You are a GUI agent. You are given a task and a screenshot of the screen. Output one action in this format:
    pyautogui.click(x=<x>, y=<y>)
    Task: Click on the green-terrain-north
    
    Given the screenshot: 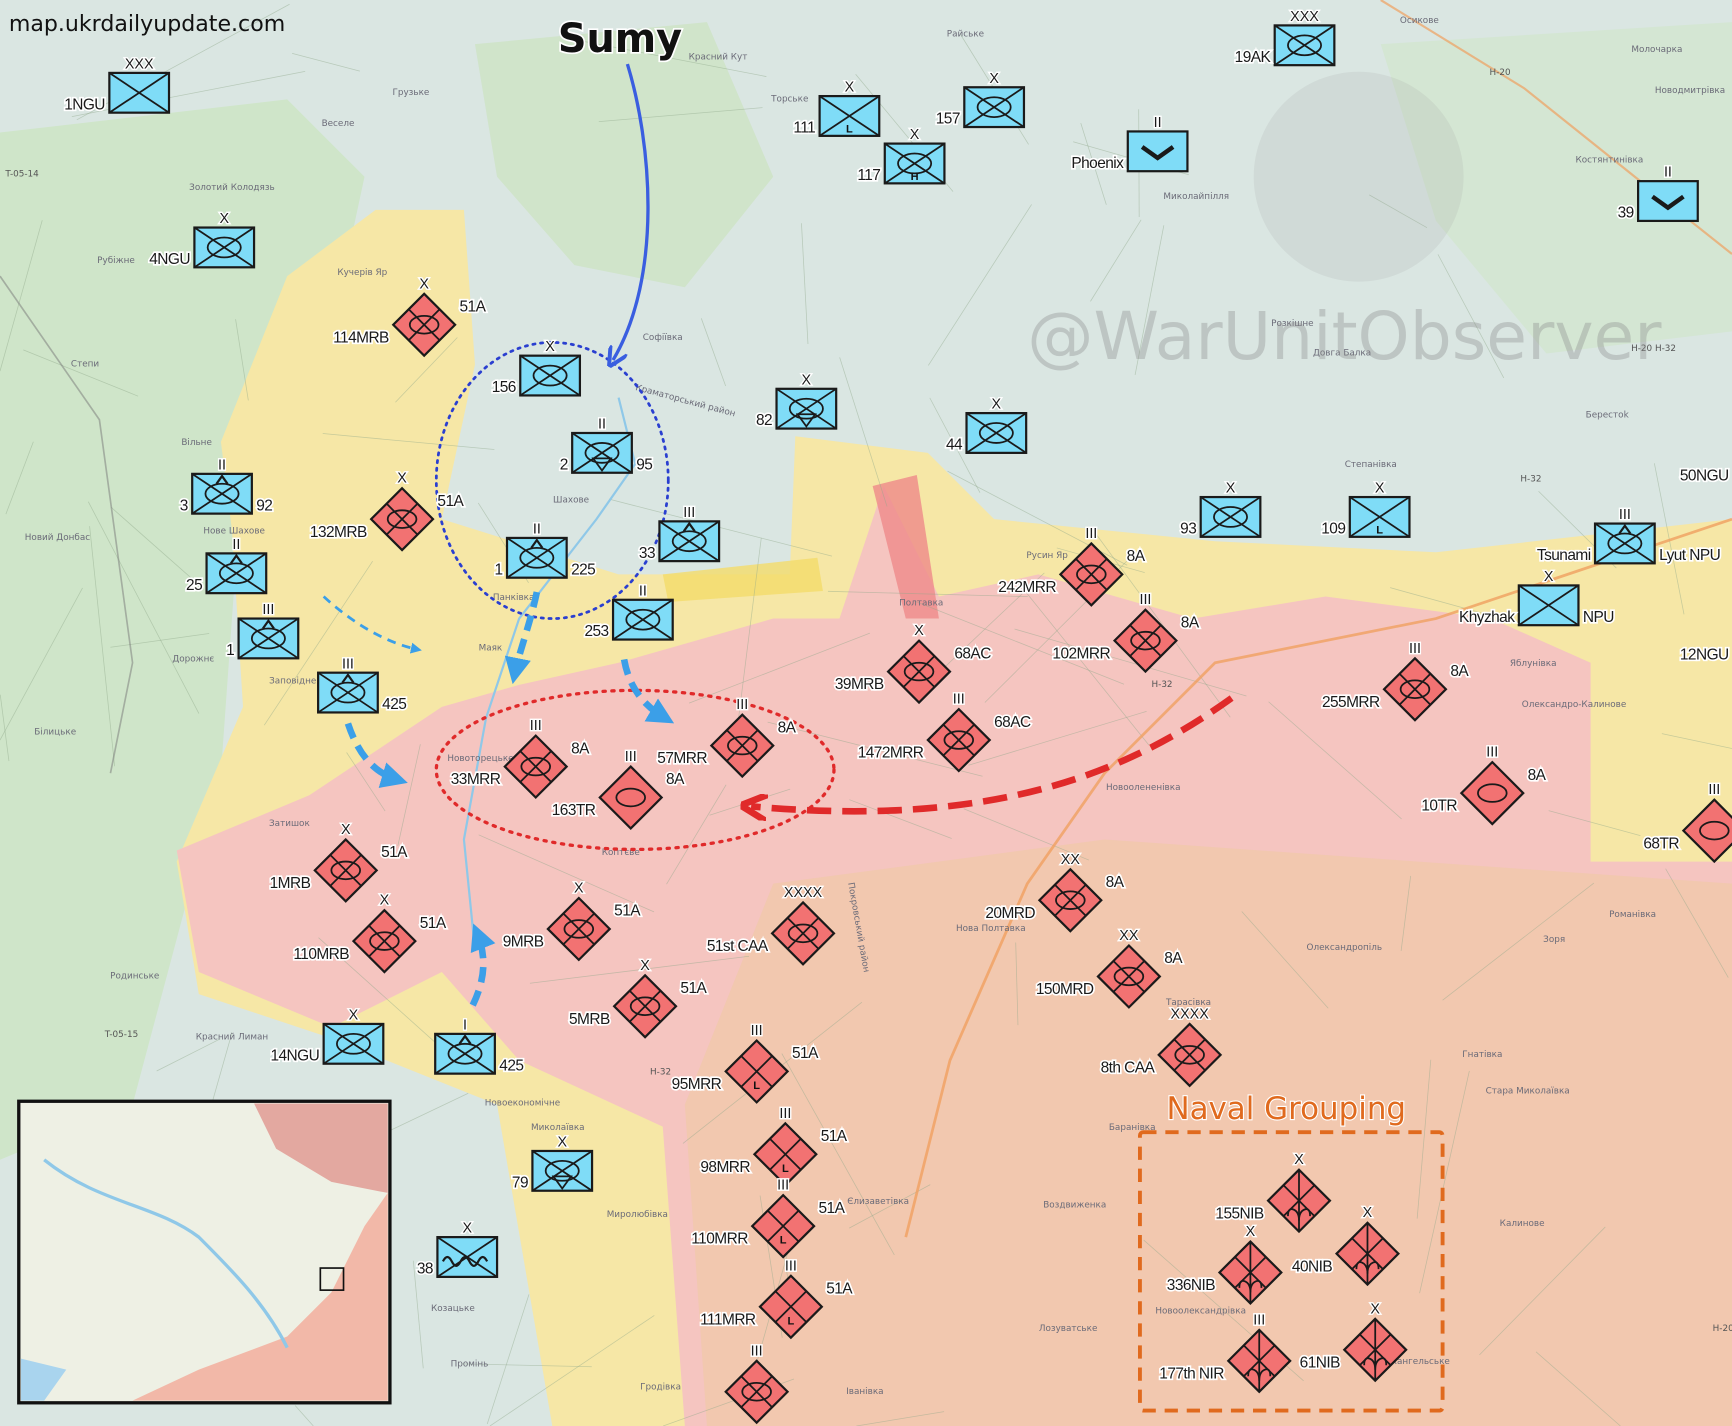 What is the action you would take?
    pyautogui.click(x=624, y=155)
    